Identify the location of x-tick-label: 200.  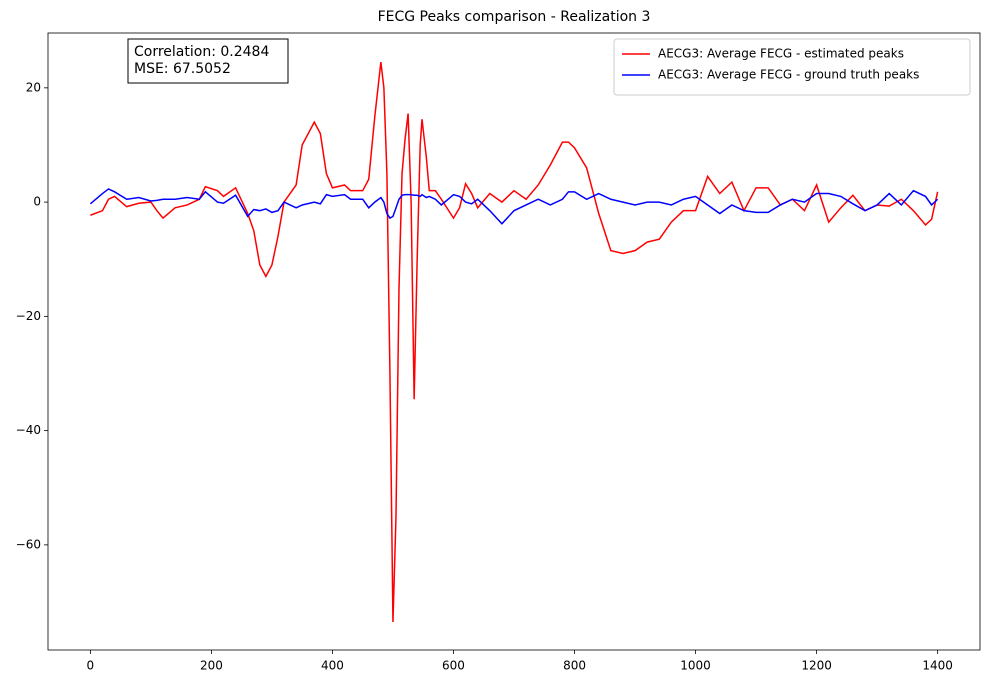
(211, 666).